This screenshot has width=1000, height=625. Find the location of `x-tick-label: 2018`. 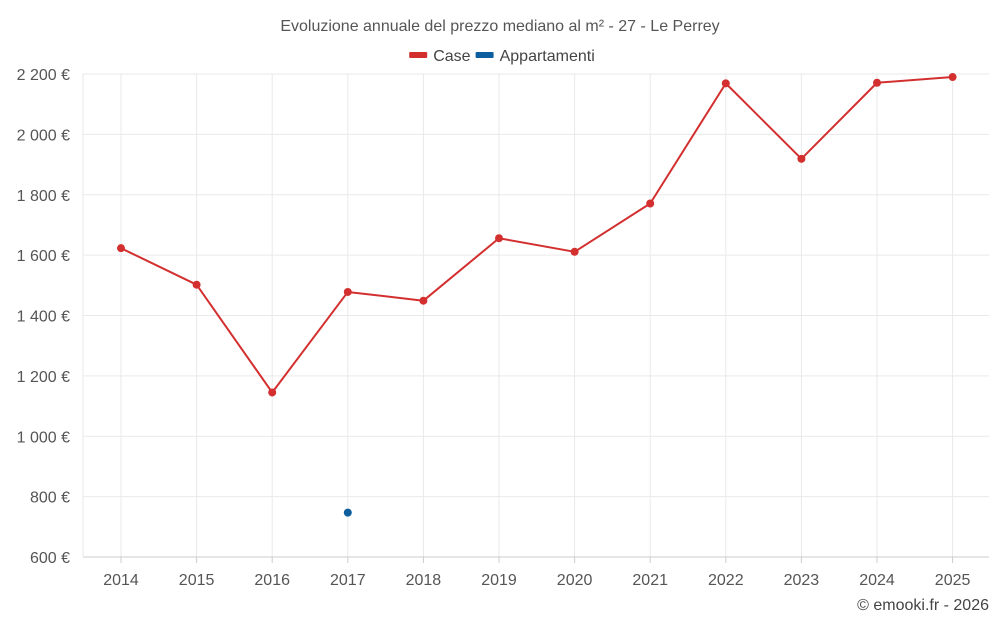

x-tick-label: 2018 is located at coordinates (424, 580).